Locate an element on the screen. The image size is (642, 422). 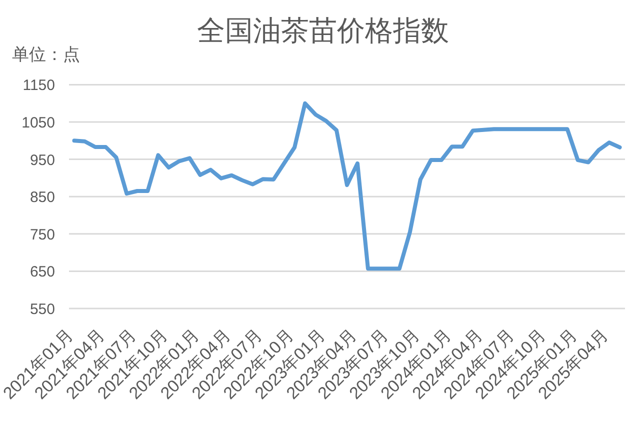
y-tick-label: 1150 is located at coordinates (38, 85).